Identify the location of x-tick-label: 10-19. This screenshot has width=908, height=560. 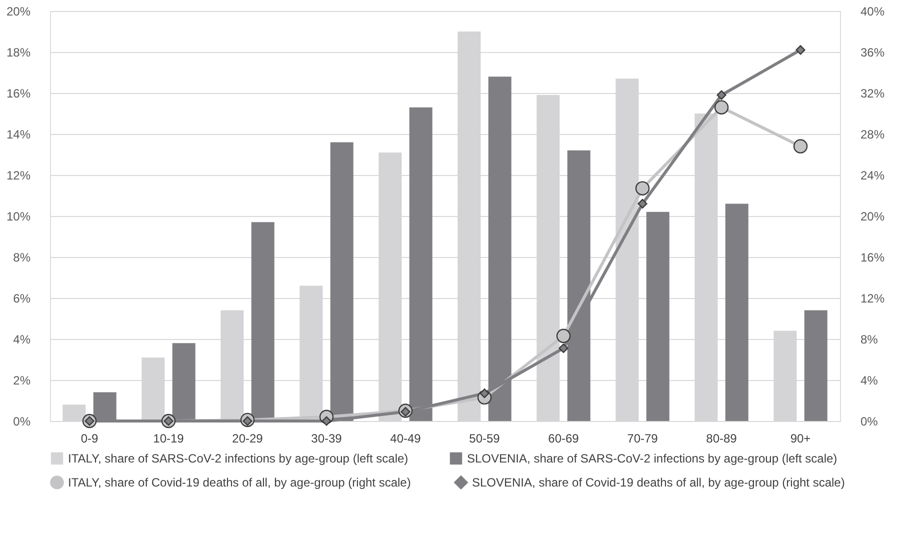
(168, 439).